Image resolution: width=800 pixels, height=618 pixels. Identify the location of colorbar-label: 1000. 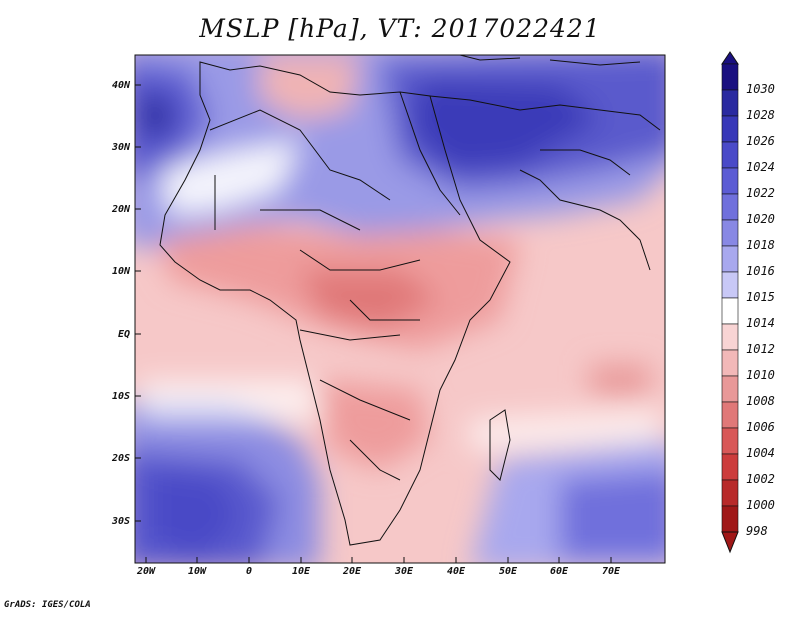
(760, 505).